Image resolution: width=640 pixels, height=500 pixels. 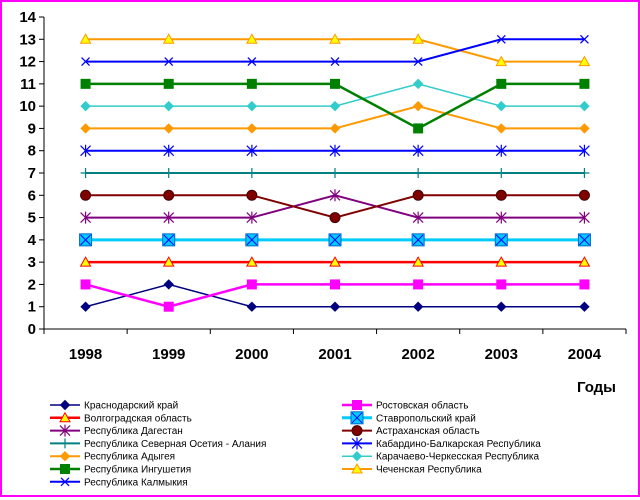 What do you see at coordinates (32, 195) in the screenshot?
I see `y-tick-label: 6` at bounding box center [32, 195].